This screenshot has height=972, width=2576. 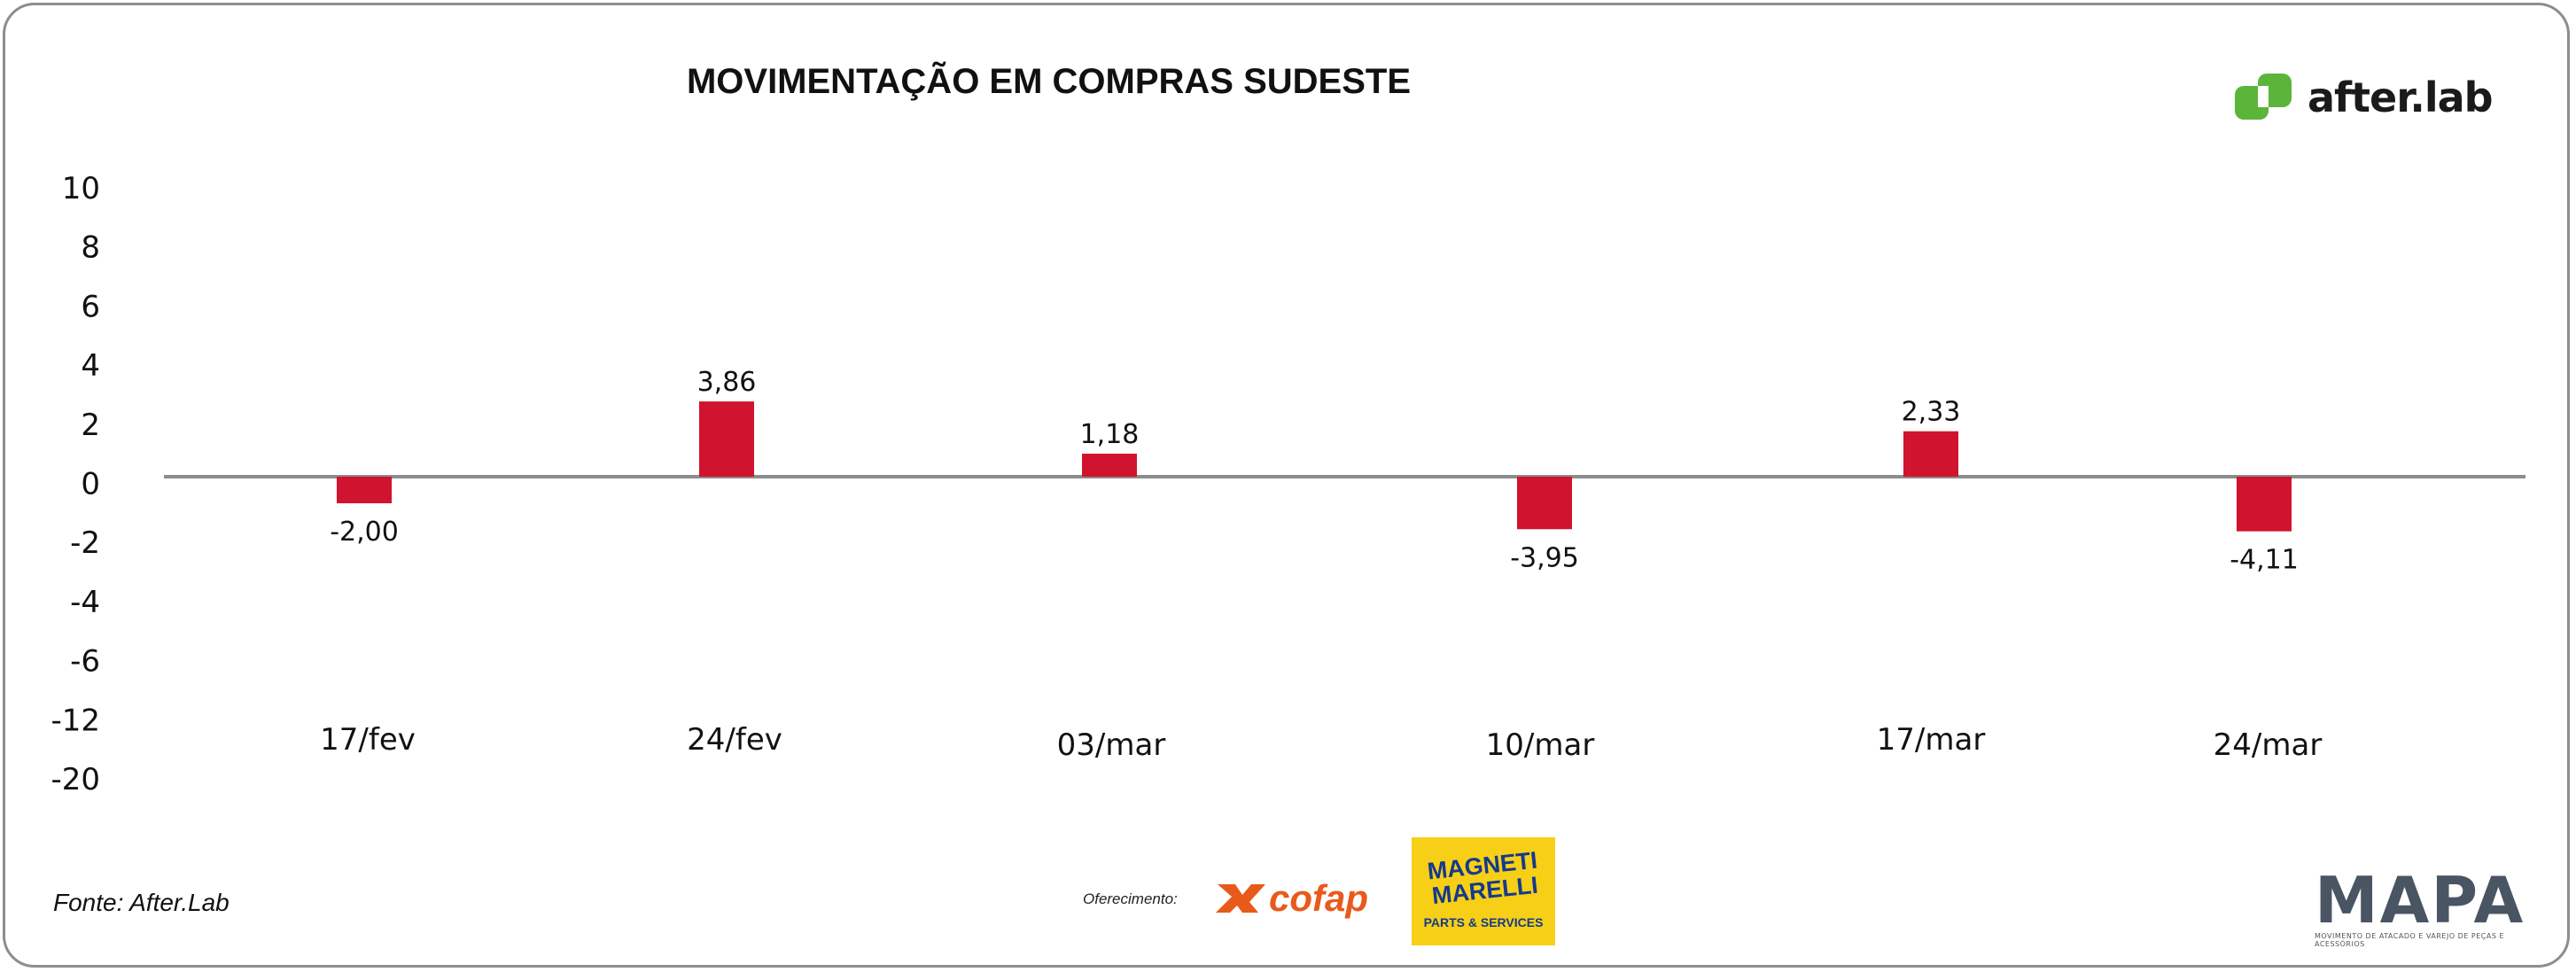 I want to click on bar-24/mar, so click(x=2265, y=505).